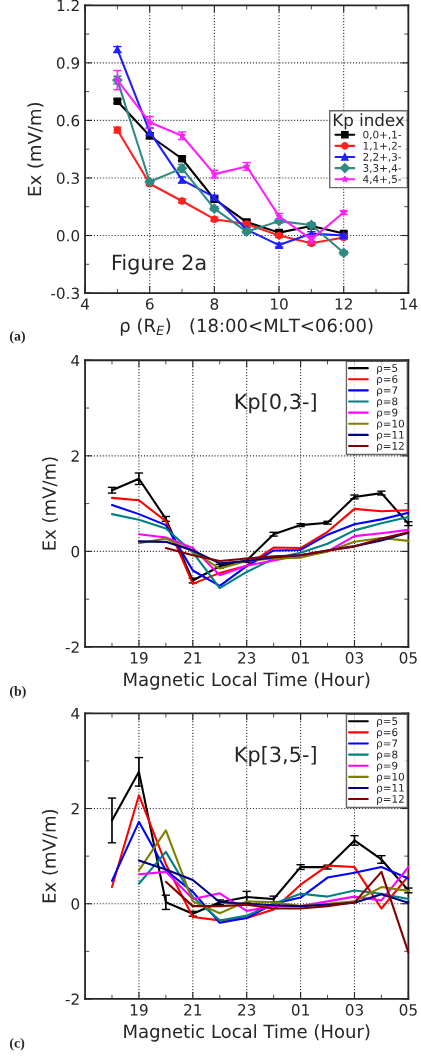  I want to click on annotation: Figure 2a, so click(159, 264).